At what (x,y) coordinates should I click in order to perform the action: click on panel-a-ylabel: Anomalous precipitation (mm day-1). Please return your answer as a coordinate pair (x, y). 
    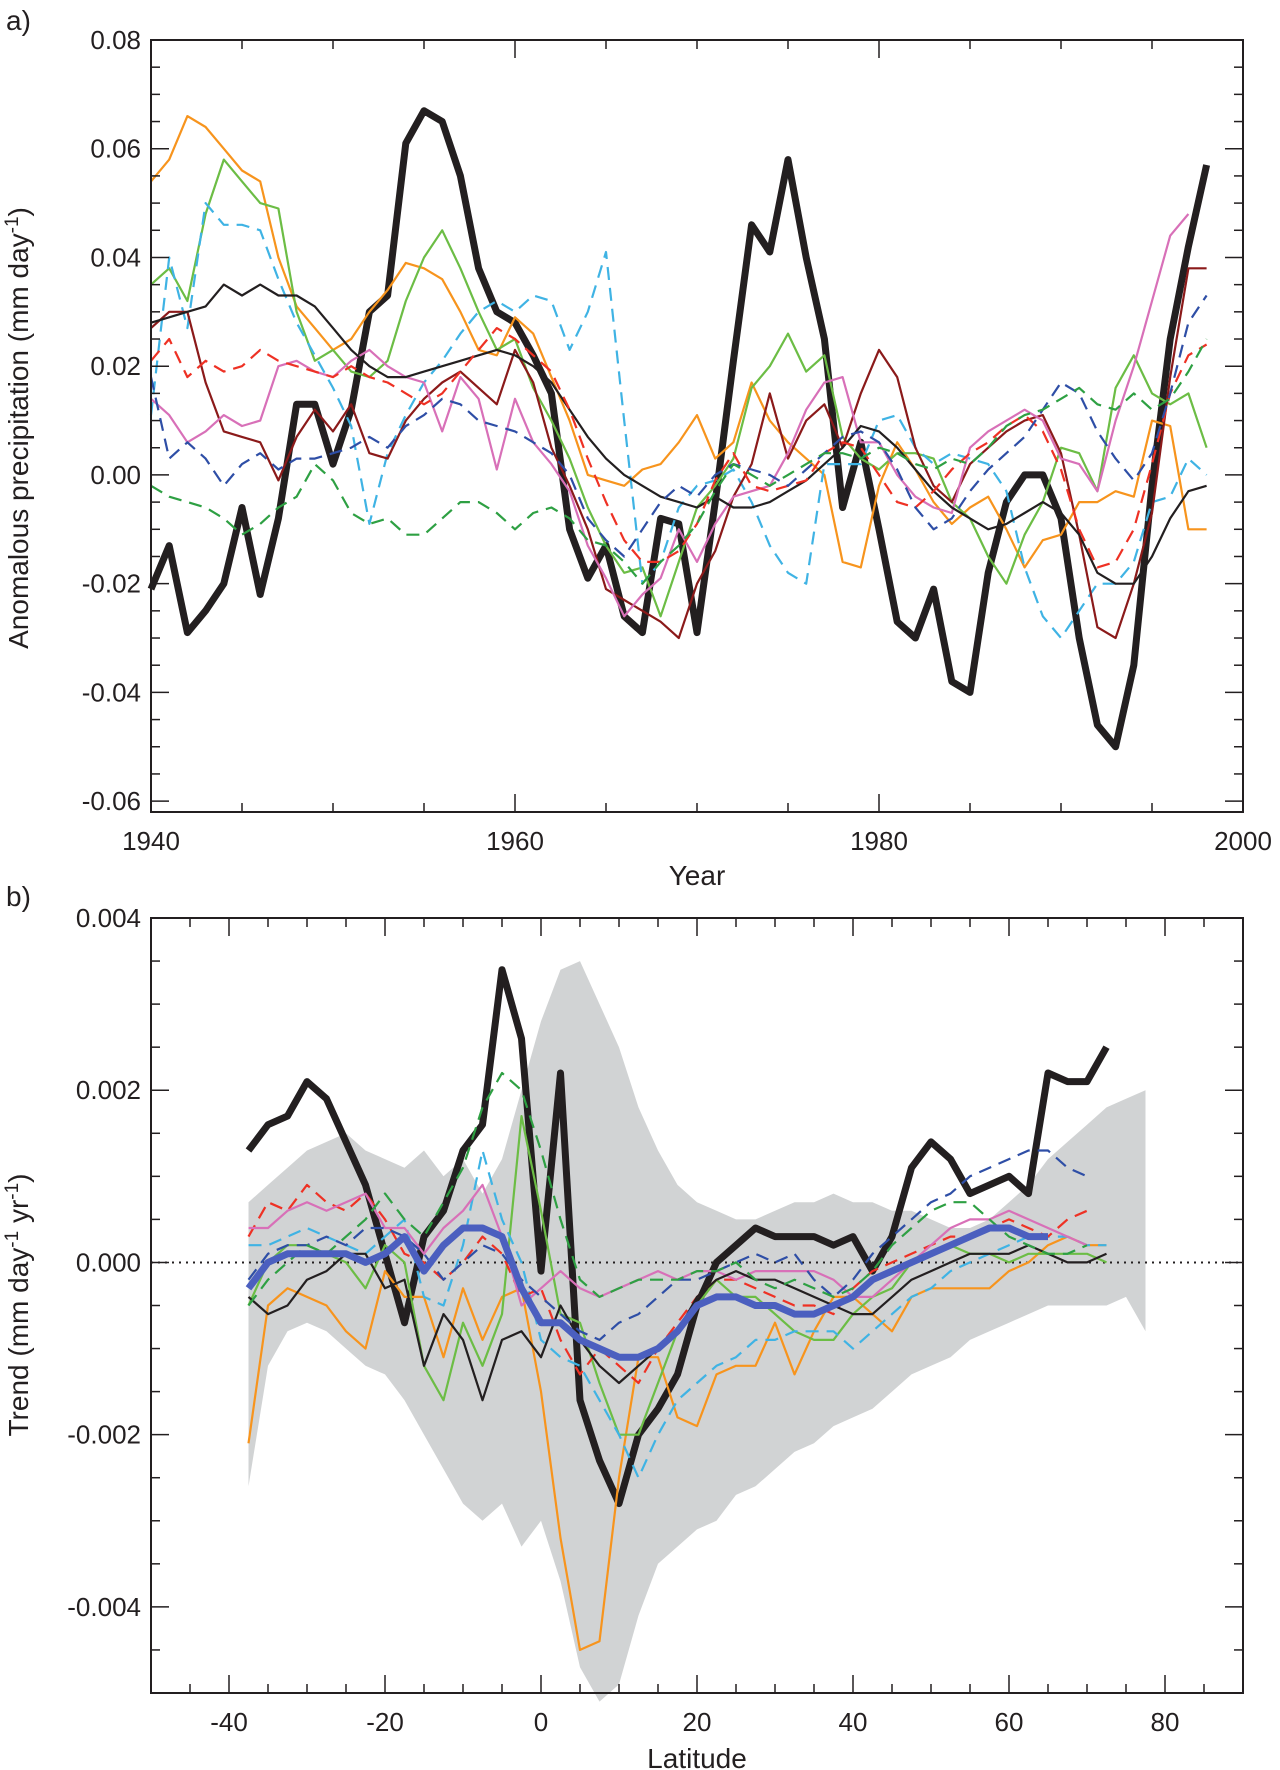
    Looking at the image, I should click on (18, 428).